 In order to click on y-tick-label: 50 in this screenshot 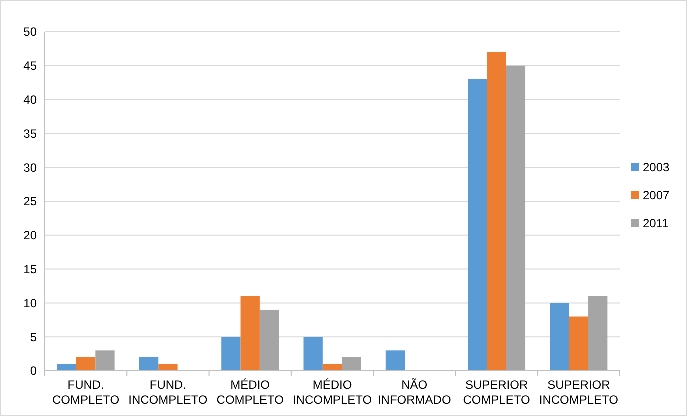, I will do `click(31, 32)`.